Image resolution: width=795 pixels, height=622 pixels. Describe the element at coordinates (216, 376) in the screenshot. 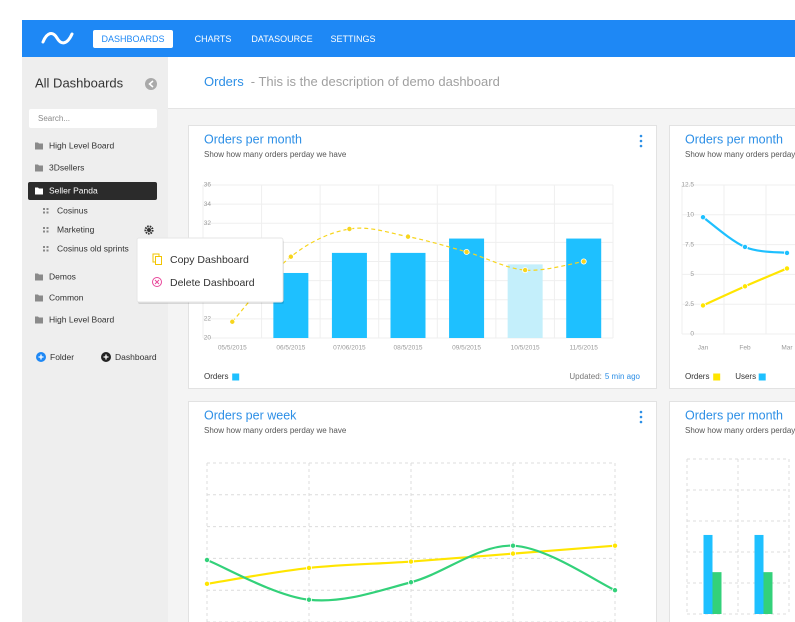

I see `legend-label: Orders` at that location.